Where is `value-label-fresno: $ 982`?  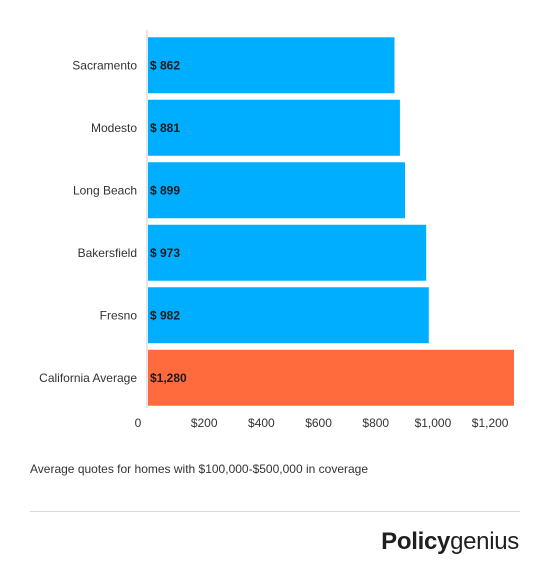 value-label-fresno: $ 982 is located at coordinates (165, 315).